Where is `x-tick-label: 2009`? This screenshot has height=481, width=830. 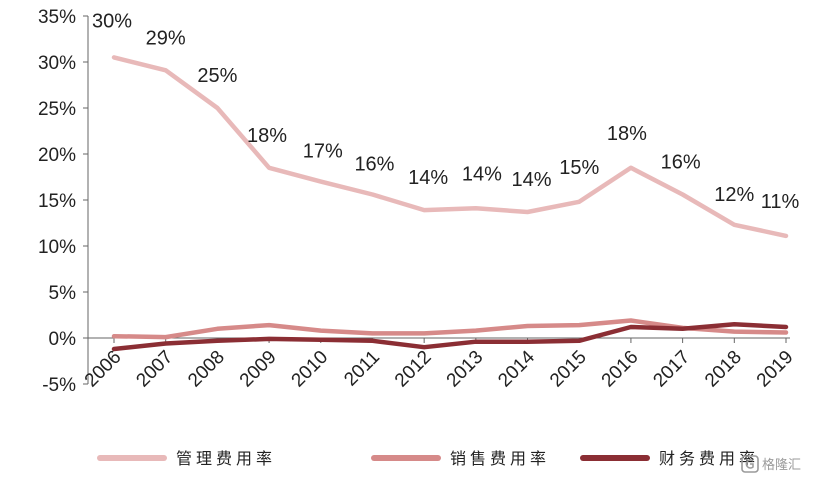 x-tick-label: 2009 is located at coordinates (258, 369).